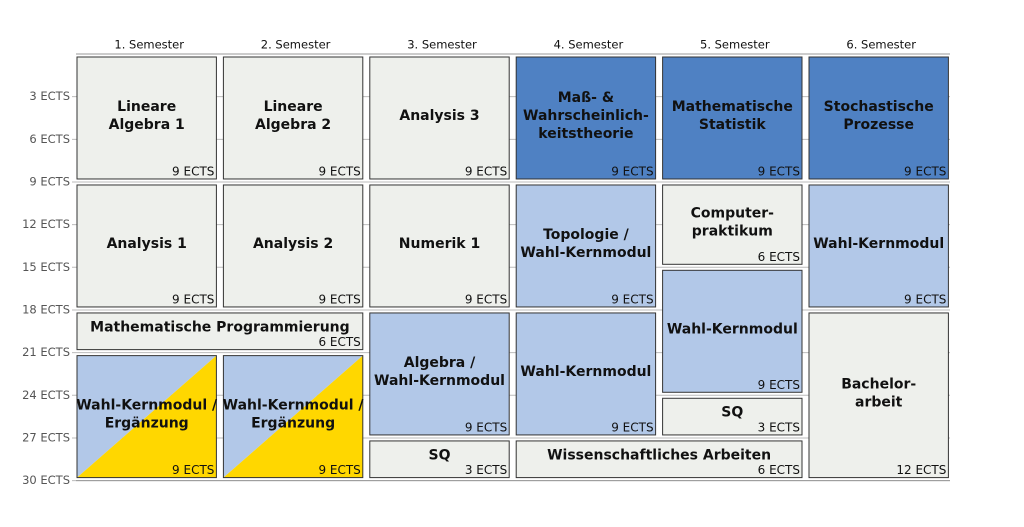 The image size is (1024, 527). What do you see at coordinates (733, 214) in the screenshot?
I see `module-title: Computer-` at bounding box center [733, 214].